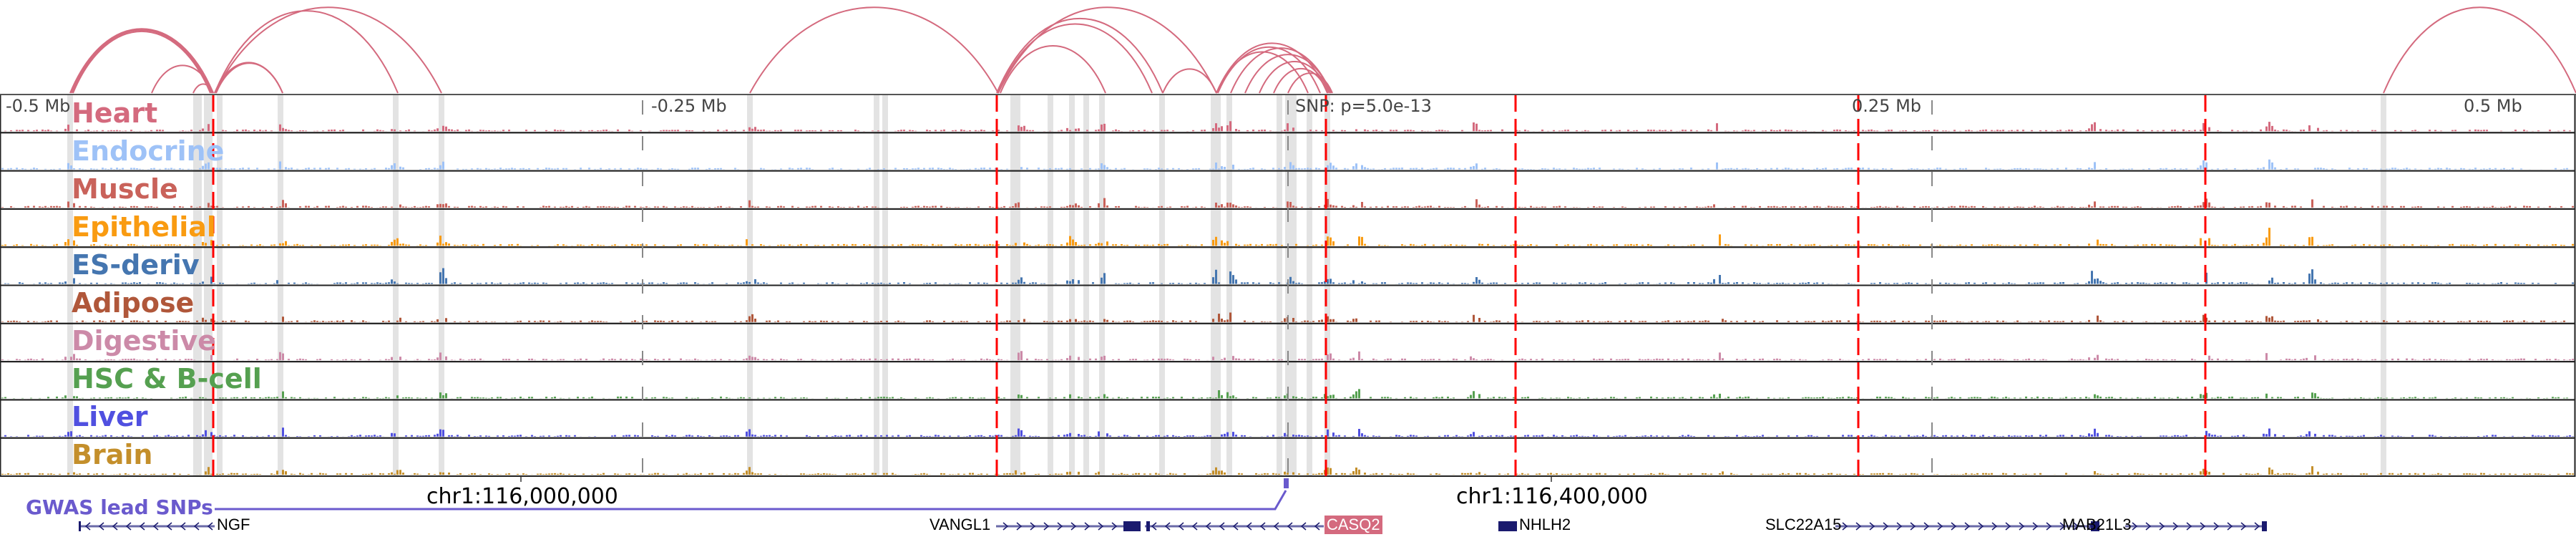  Describe the element at coordinates (1286, 483) in the screenshot. I see `gwas-snp-marker` at that location.